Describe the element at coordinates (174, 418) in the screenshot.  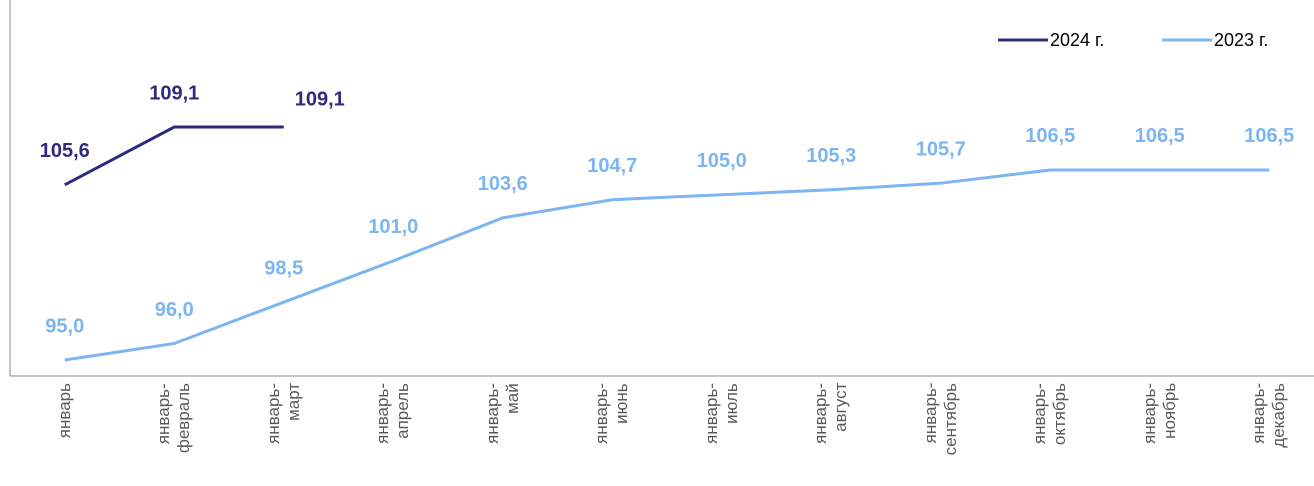
I see `x-tick-label: январь- февраль` at that location.